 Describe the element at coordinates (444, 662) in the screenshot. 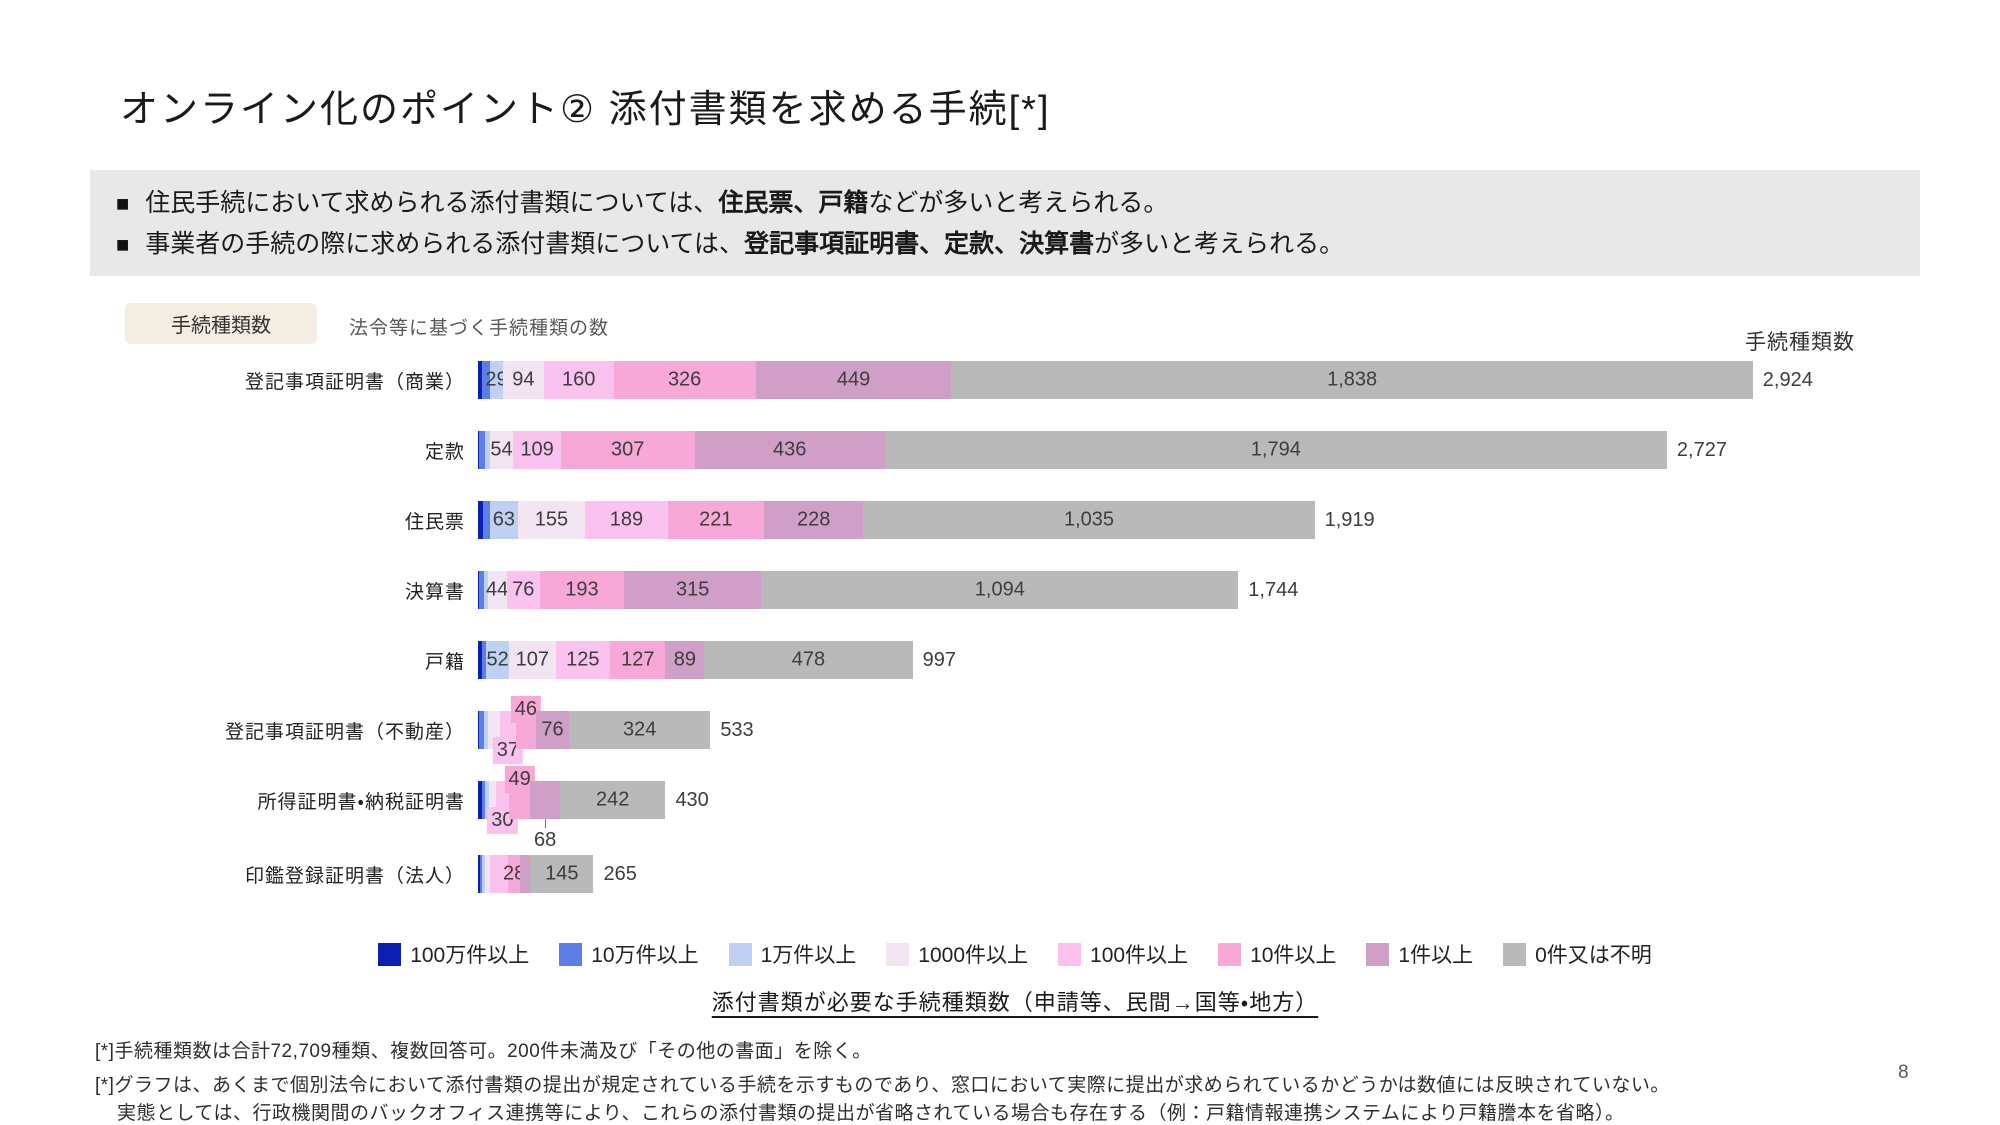

I see `bar-category-label: 戸籍` at that location.